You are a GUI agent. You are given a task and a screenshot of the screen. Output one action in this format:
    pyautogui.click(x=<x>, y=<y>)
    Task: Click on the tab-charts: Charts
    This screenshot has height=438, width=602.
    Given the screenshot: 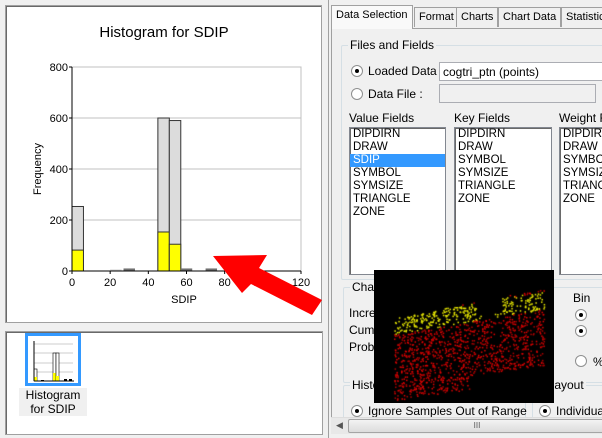 What is the action you would take?
    pyautogui.click(x=477, y=17)
    